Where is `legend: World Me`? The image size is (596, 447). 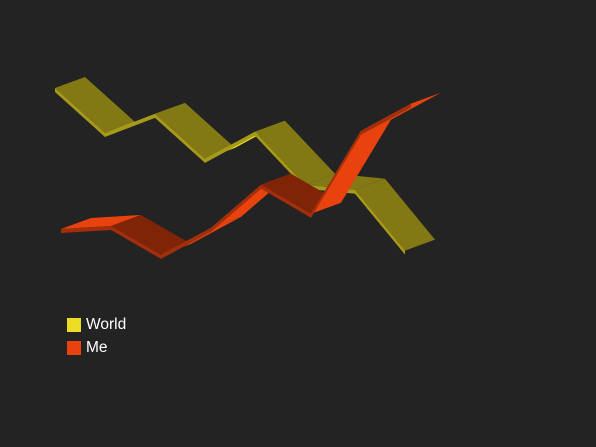 legend: World Me is located at coordinates (96, 336).